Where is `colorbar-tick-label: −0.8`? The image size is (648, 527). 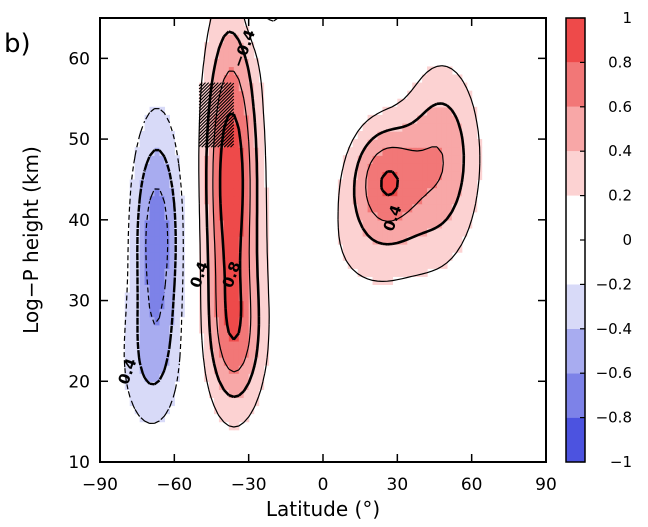
colorbar-tick-label: −0.8 is located at coordinates (614, 418).